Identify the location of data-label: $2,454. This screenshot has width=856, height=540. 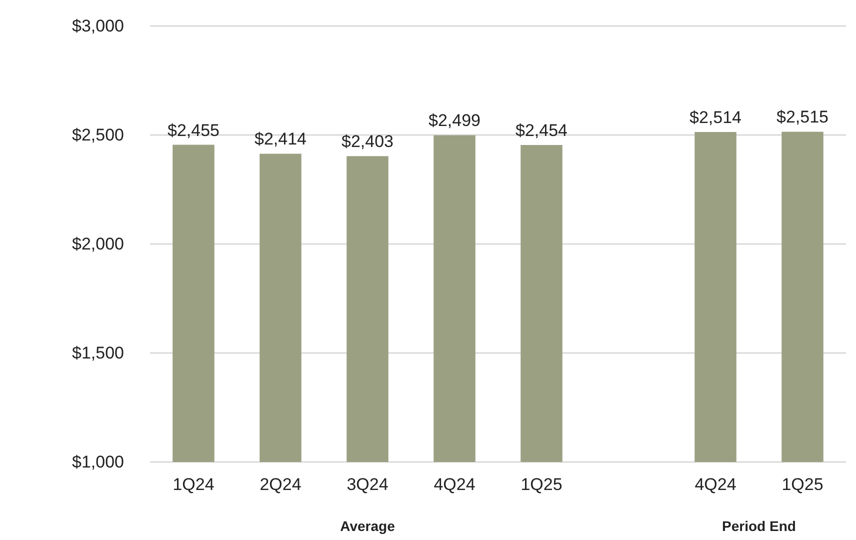
(542, 130).